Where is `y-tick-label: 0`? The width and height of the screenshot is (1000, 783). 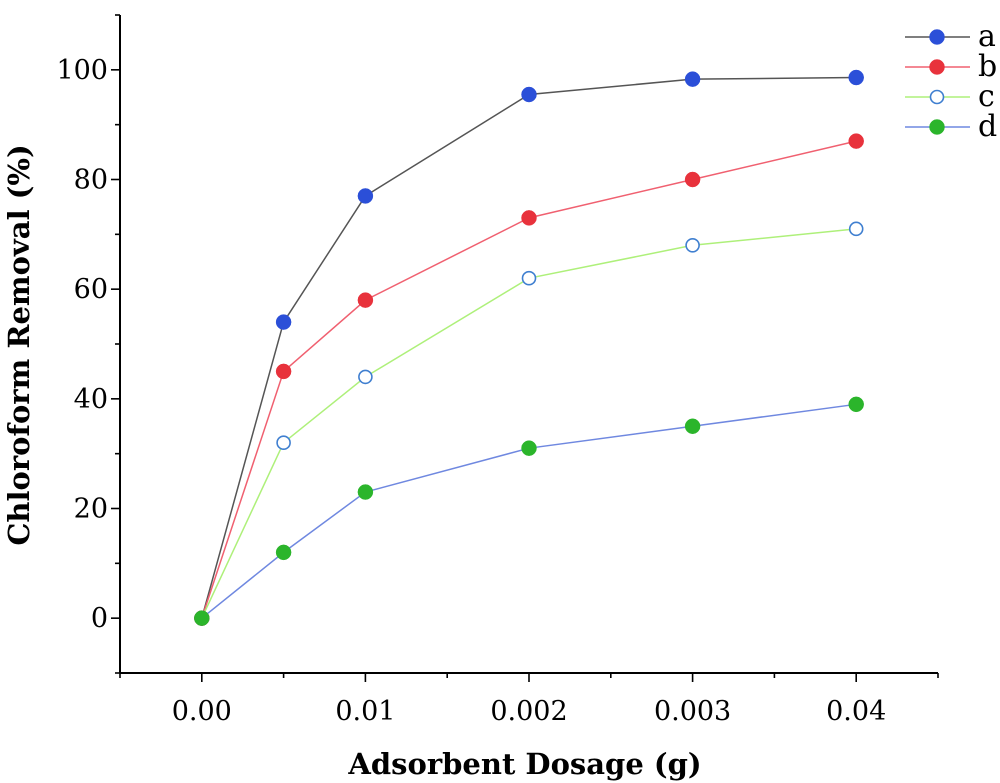
y-tick-label: 0 is located at coordinates (99, 618).